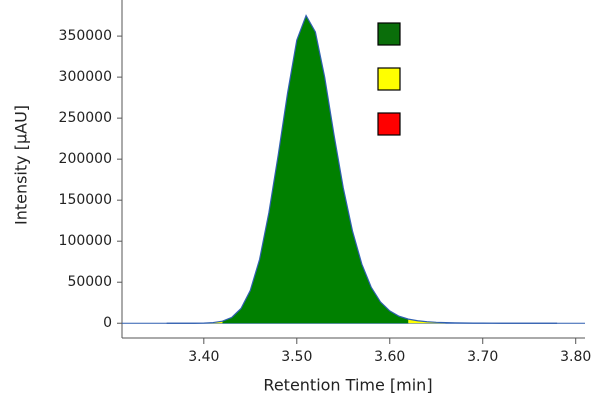 Image resolution: width=600 pixels, height=413 pixels. I want to click on x-tick-label: 3.80, so click(575, 357).